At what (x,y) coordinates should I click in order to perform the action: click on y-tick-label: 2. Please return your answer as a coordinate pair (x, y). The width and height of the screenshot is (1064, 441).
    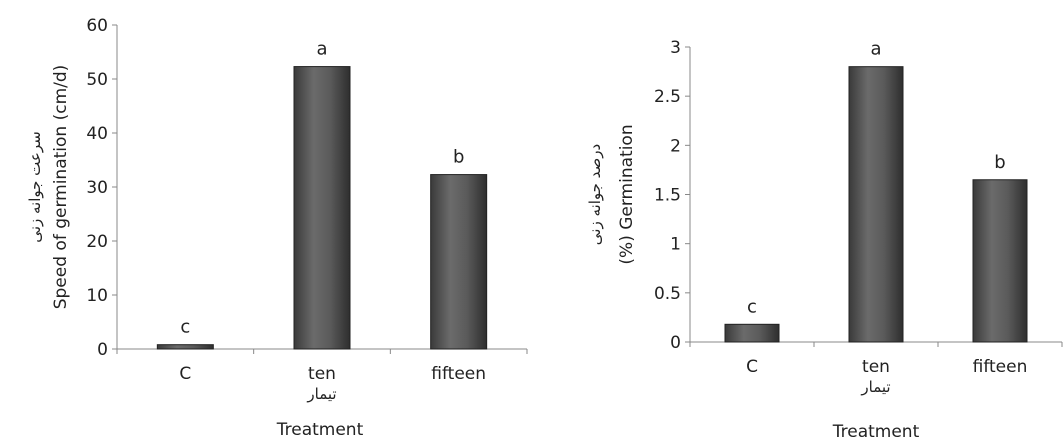
    Looking at the image, I should click on (675, 146).